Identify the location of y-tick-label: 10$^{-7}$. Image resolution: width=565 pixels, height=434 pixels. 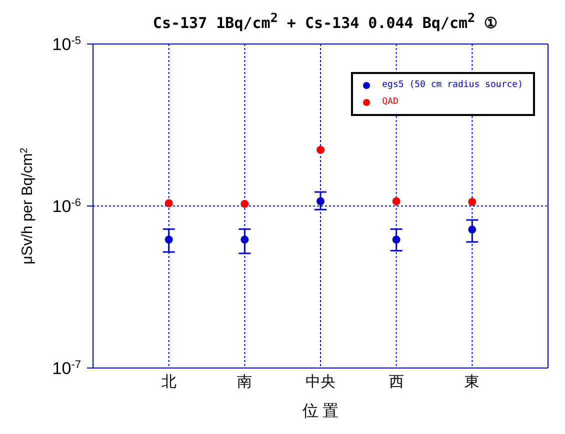
(66, 368).